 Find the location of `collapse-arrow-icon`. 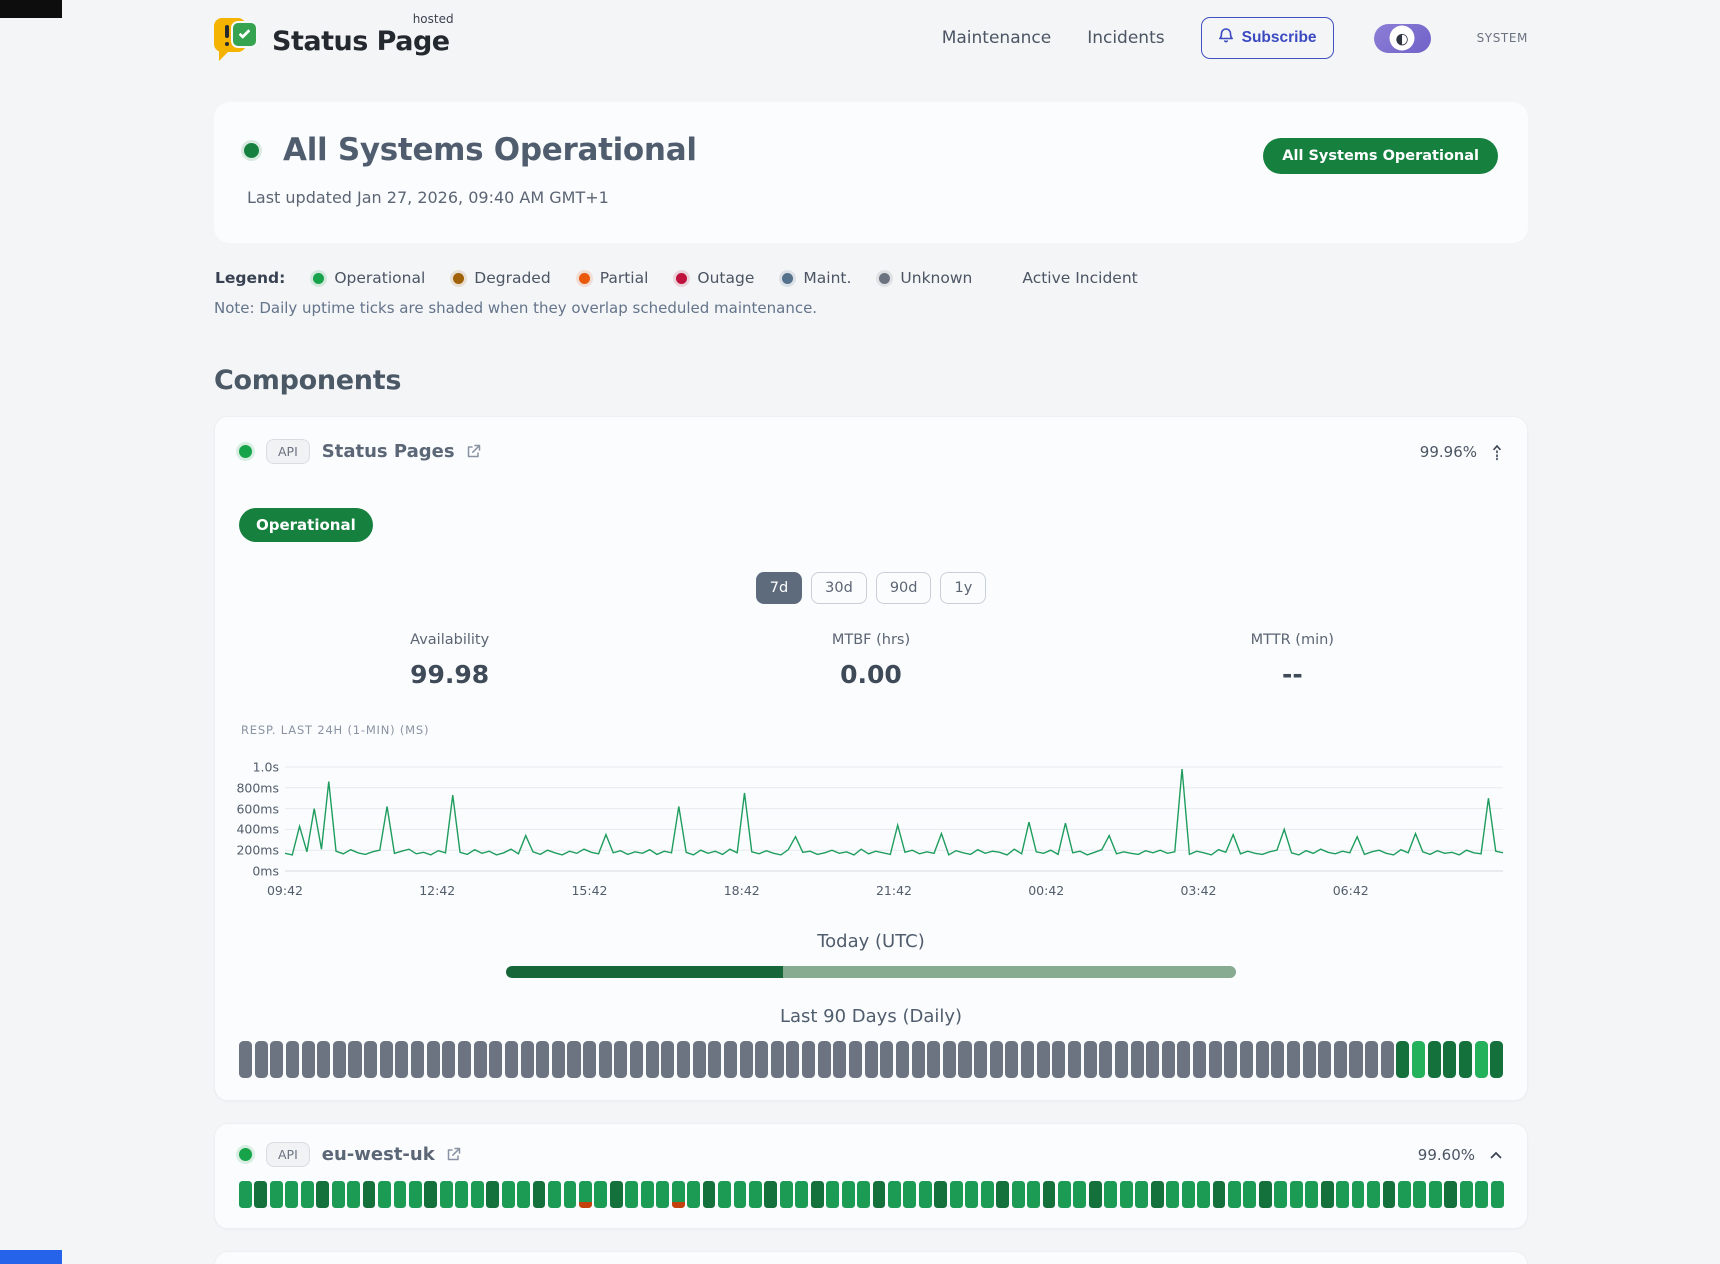

collapse-arrow-icon is located at coordinates (1497, 452).